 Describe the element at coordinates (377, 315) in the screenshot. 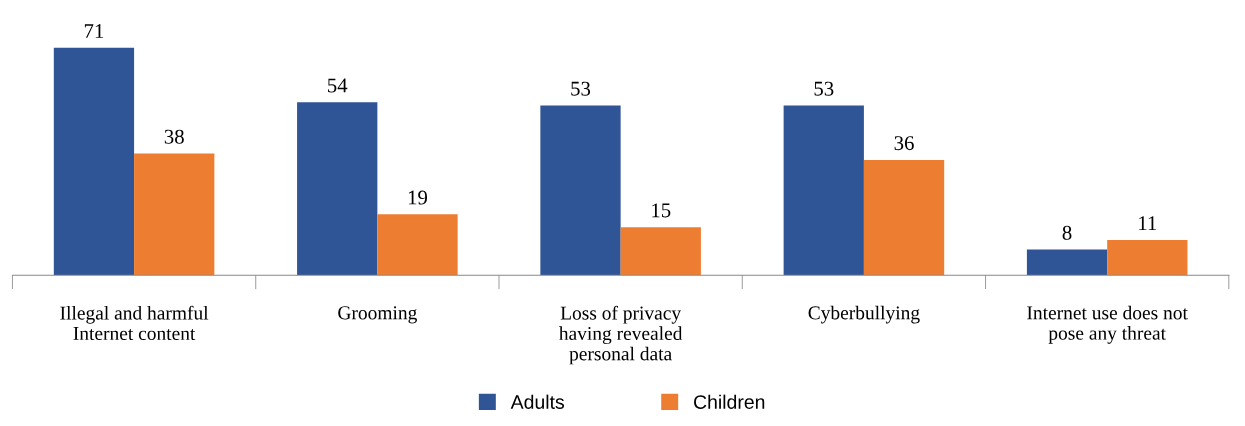

I see `x-tick-label: Grooming` at that location.